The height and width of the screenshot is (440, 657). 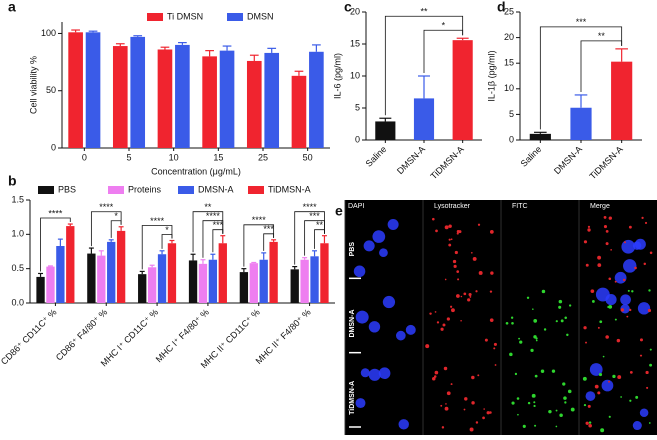 I want to click on panel-label: a, so click(x=12, y=7).